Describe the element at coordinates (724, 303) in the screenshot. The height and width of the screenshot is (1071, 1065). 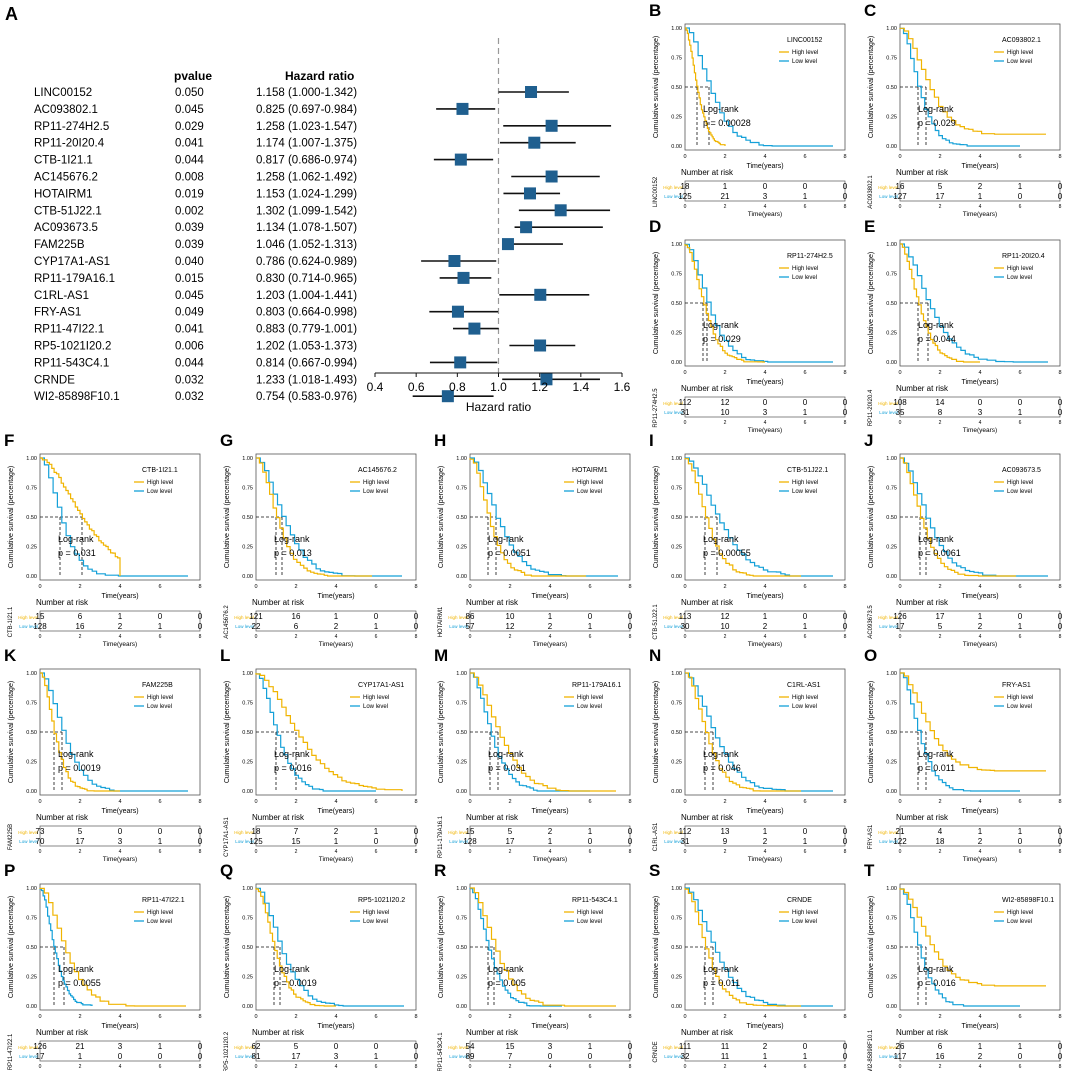
I see `high-level-curve` at that location.